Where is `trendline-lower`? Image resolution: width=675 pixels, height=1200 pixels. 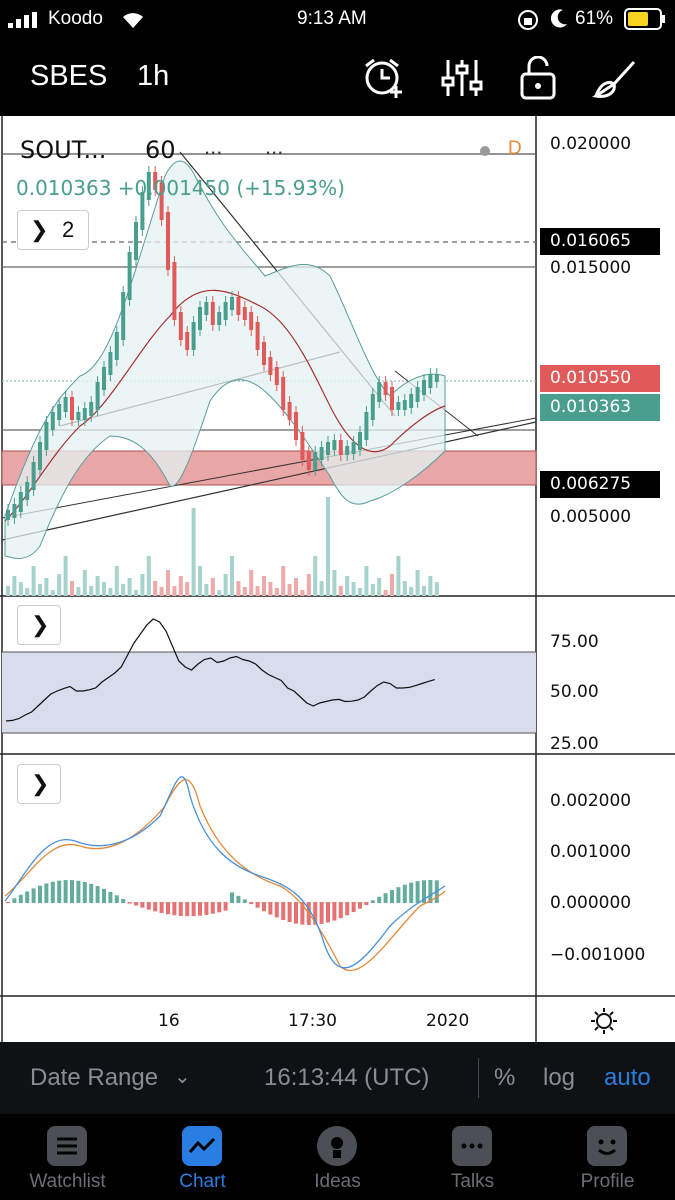 trendline-lower is located at coordinates (269, 481).